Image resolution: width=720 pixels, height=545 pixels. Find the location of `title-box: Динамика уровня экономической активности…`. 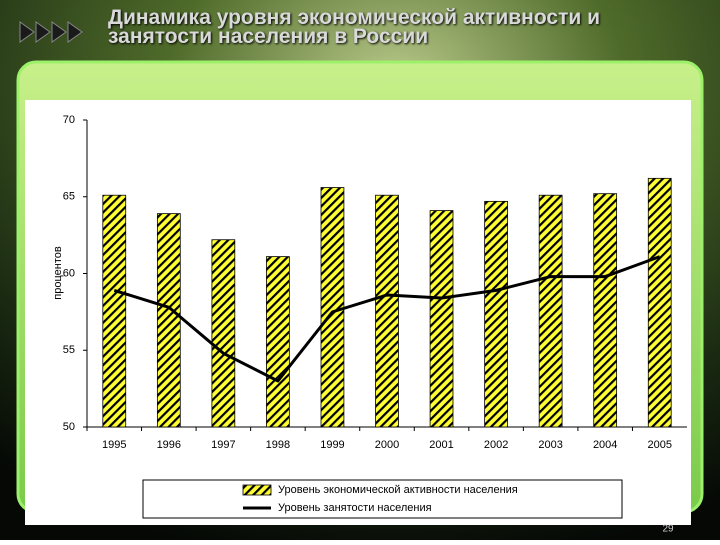

title-box: Динамика уровня экономической активности… is located at coordinates (354, 28).